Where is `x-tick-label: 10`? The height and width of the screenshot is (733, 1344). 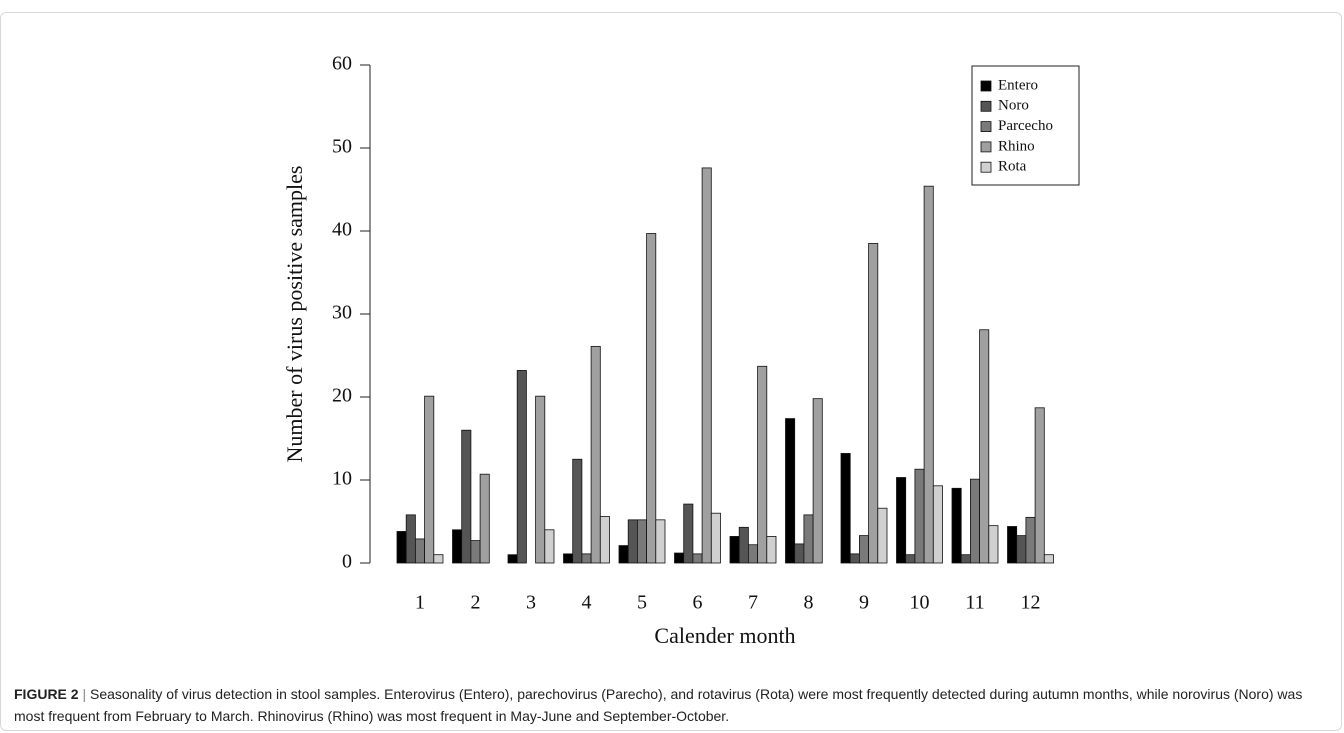
x-tick-label: 10 is located at coordinates (920, 603).